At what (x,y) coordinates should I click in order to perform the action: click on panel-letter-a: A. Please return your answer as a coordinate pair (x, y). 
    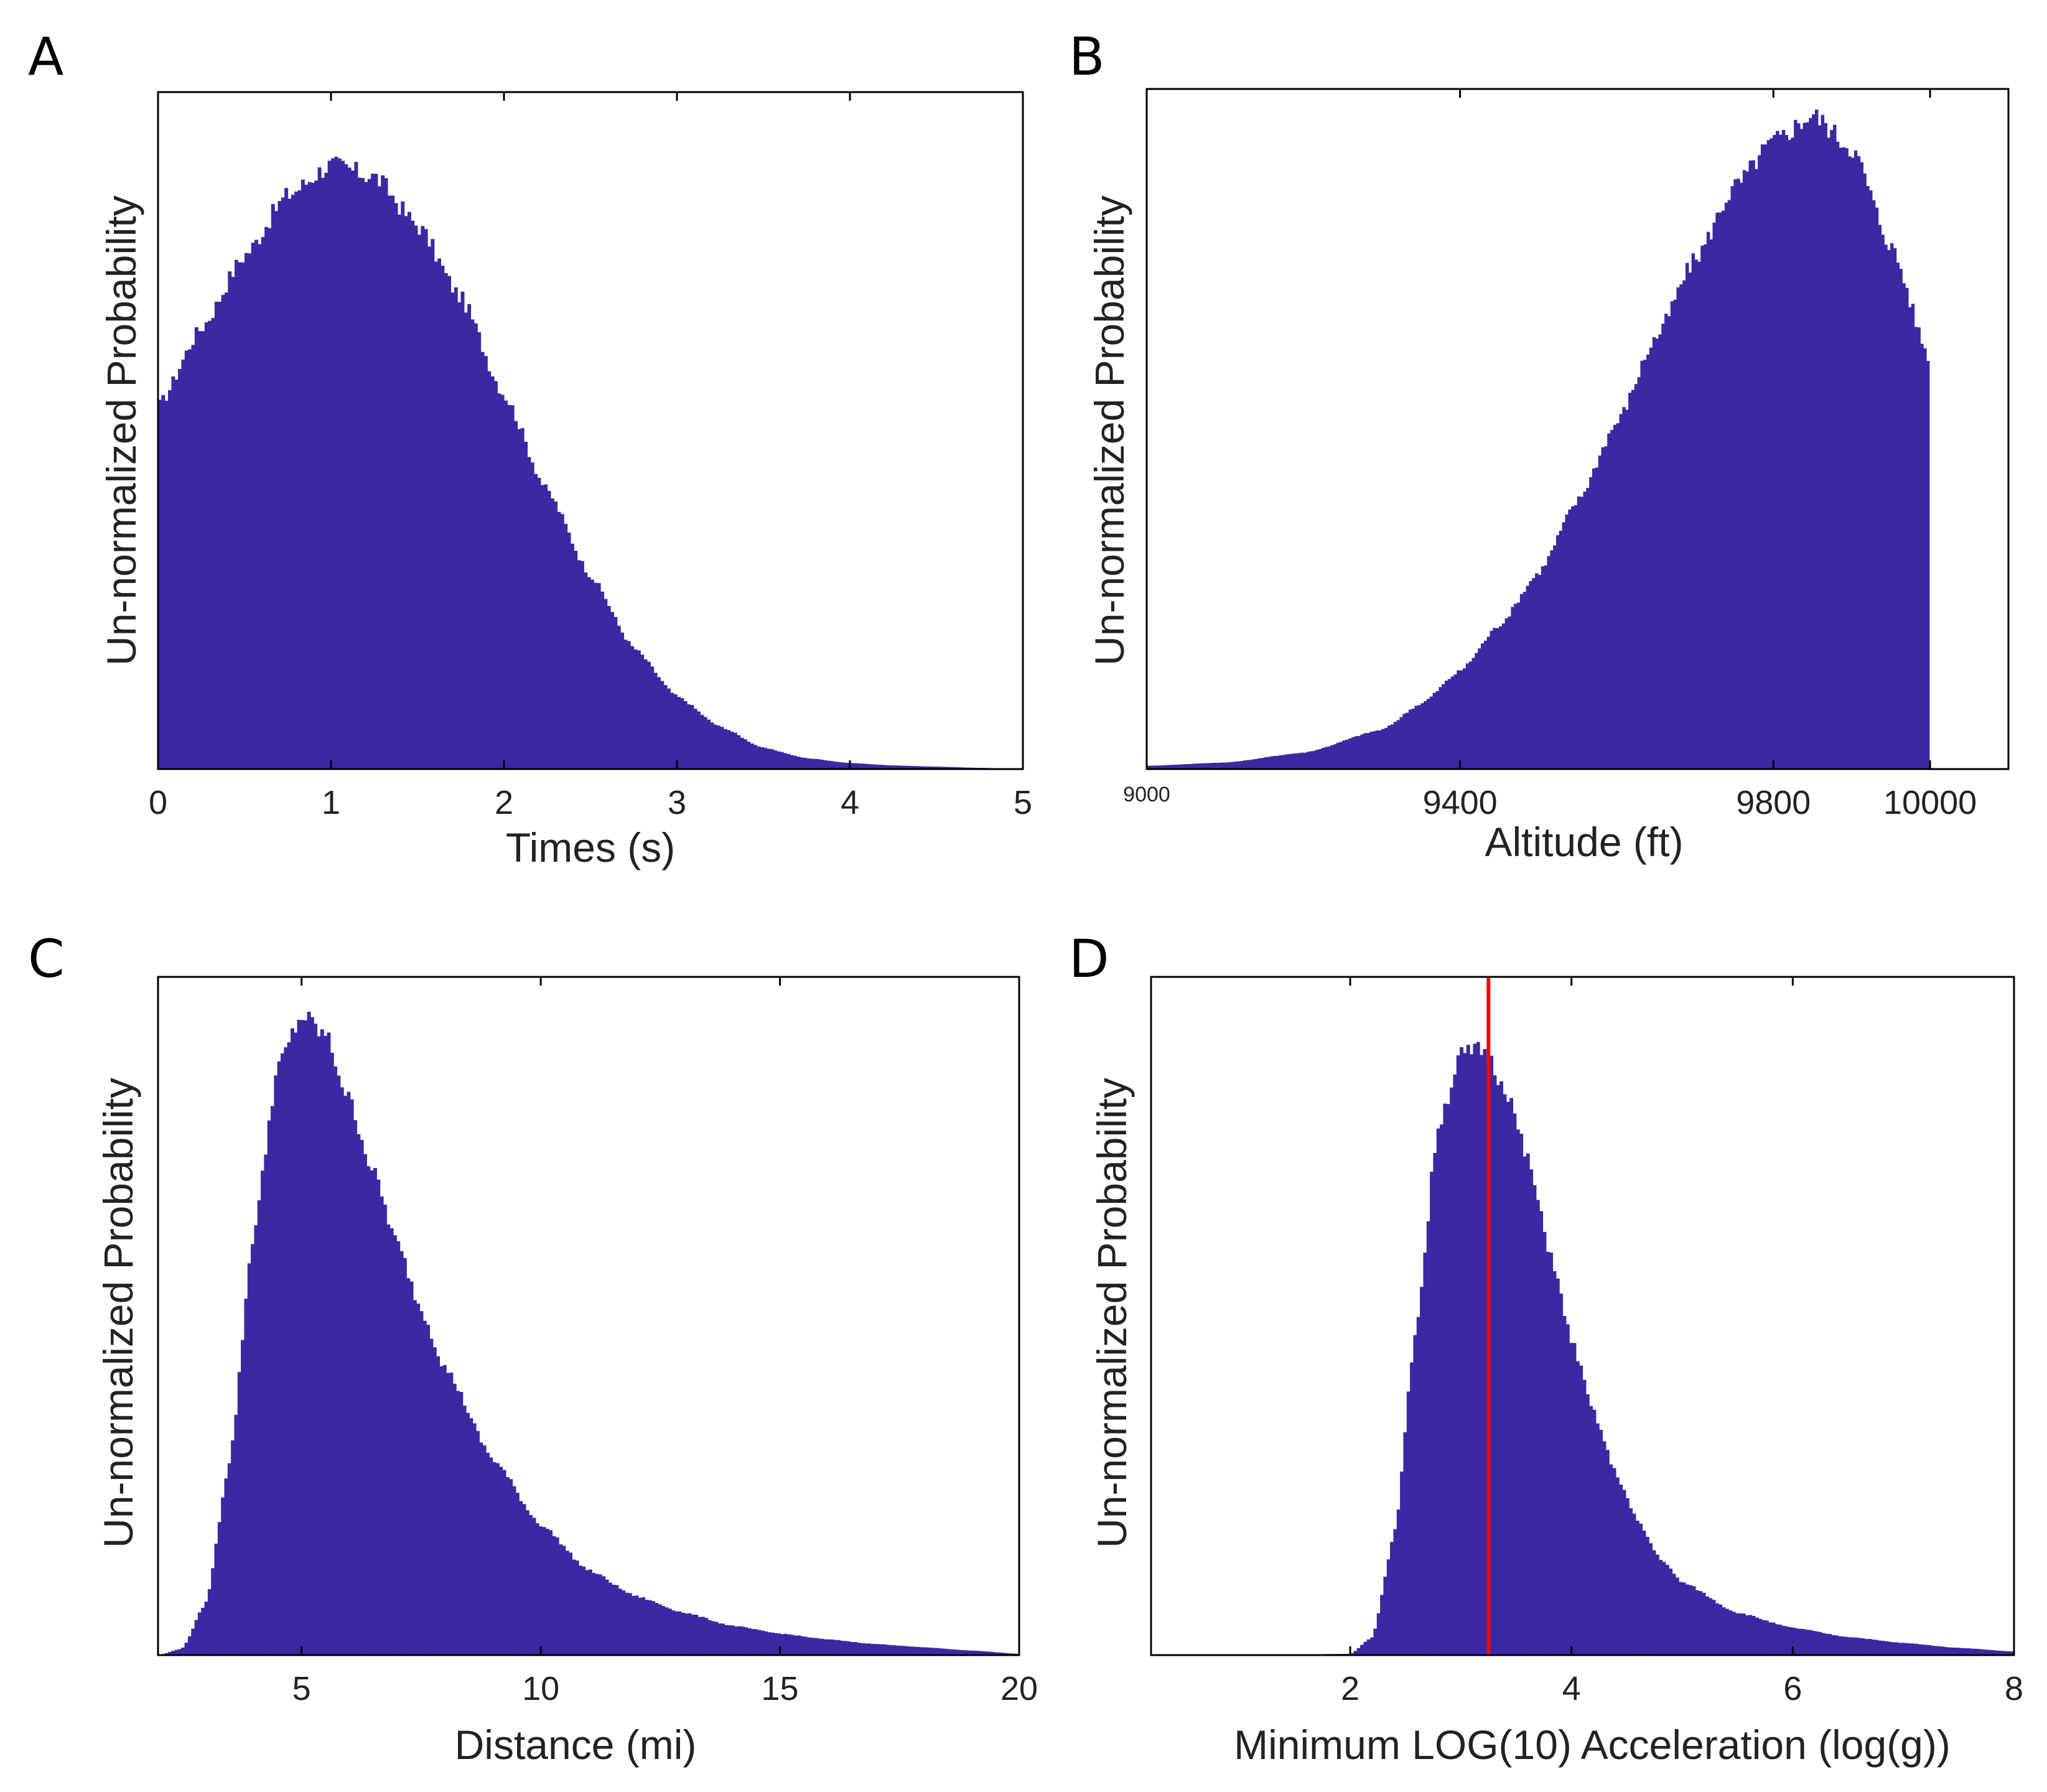
    Looking at the image, I should click on (45, 56).